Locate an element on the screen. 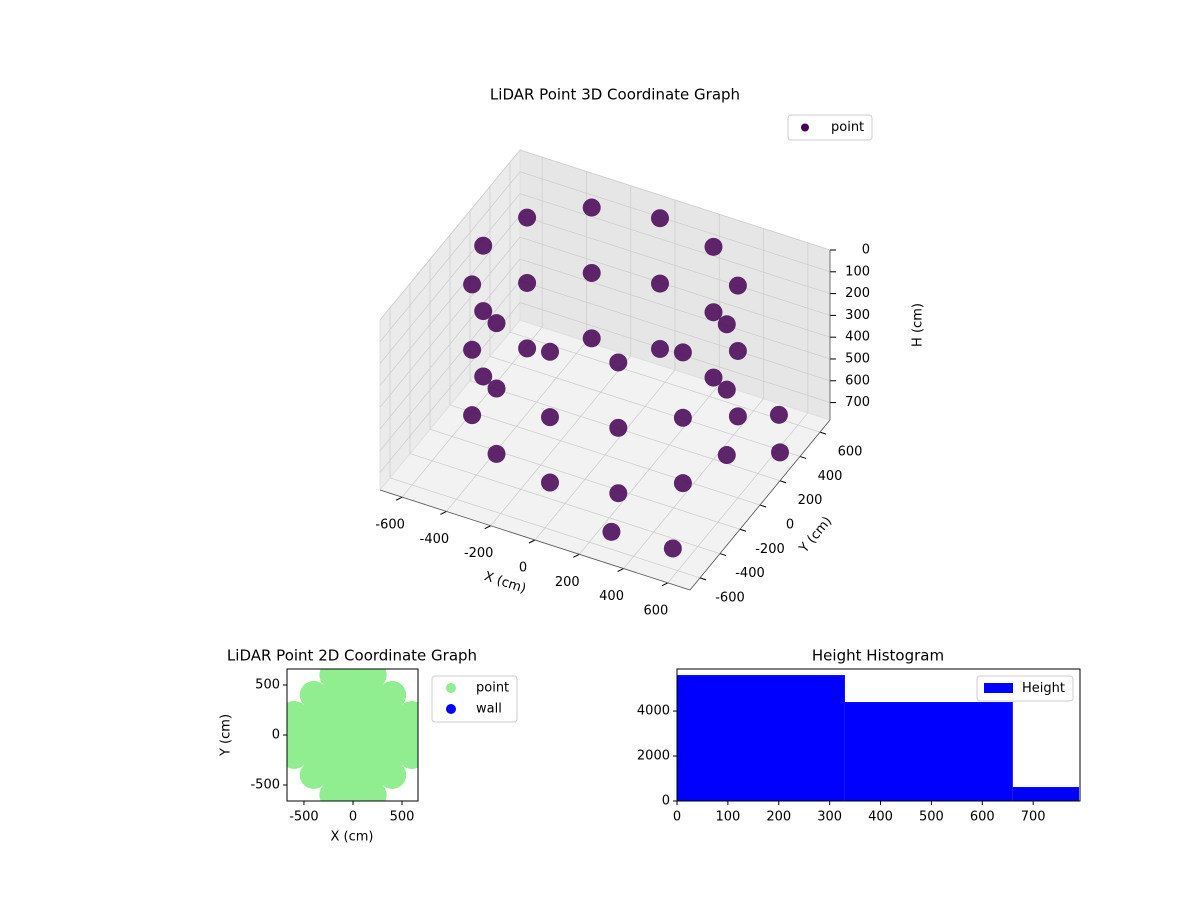  y-tick-label: -500 is located at coordinates (265, 785).